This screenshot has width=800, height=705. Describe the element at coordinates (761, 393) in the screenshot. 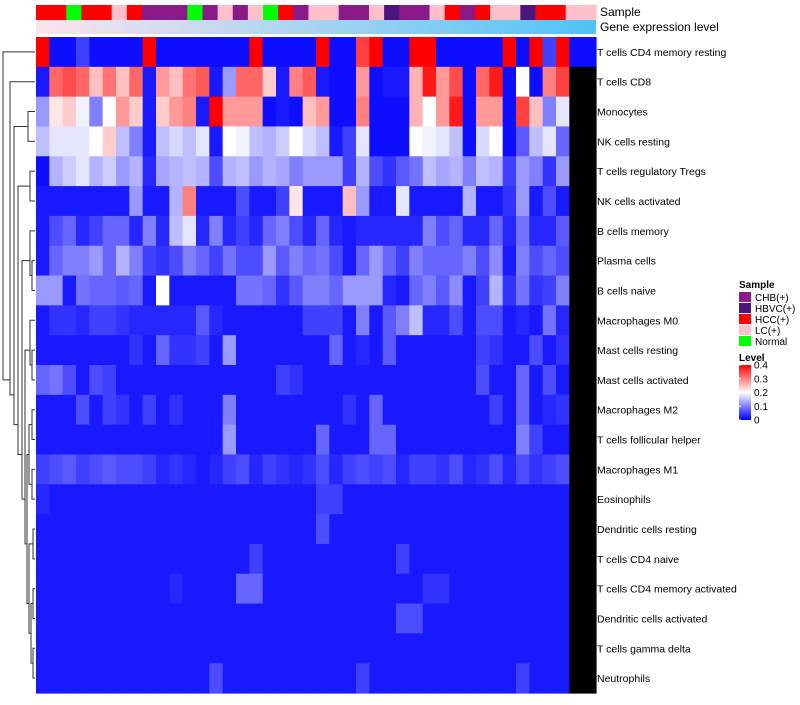

I see `legend-level-label: 0.2` at that location.